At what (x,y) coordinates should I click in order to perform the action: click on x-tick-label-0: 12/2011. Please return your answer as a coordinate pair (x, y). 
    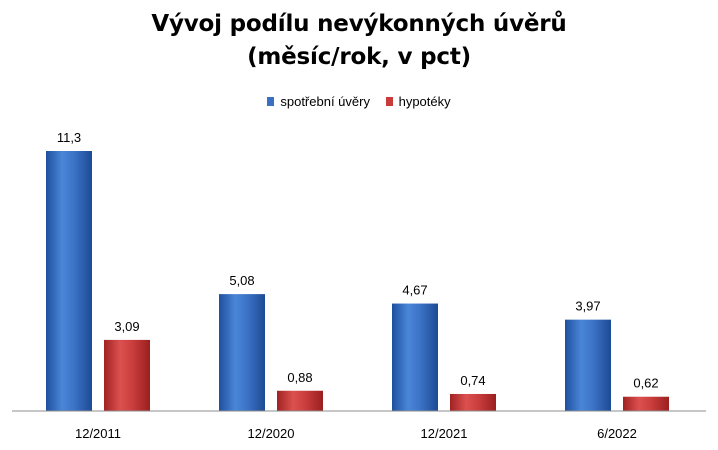
    Looking at the image, I should click on (98, 433).